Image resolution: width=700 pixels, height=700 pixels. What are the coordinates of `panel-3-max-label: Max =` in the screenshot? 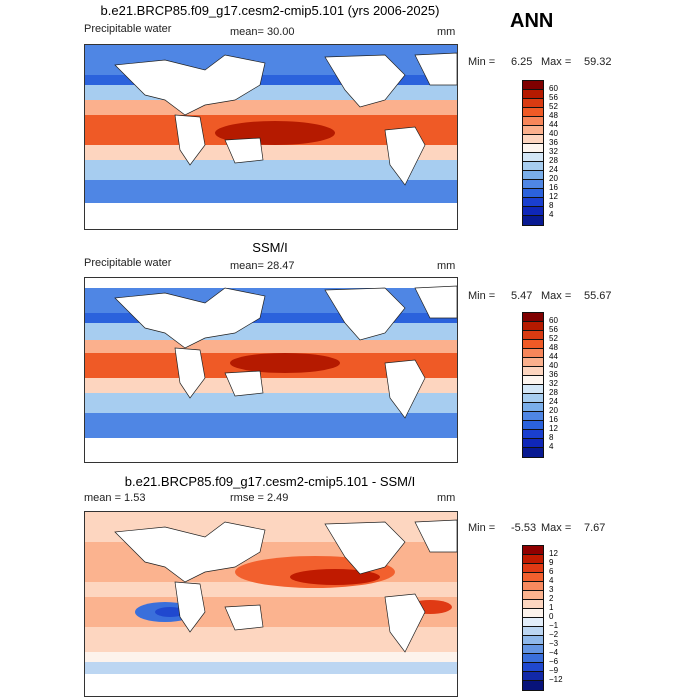 It's located at (556, 528).